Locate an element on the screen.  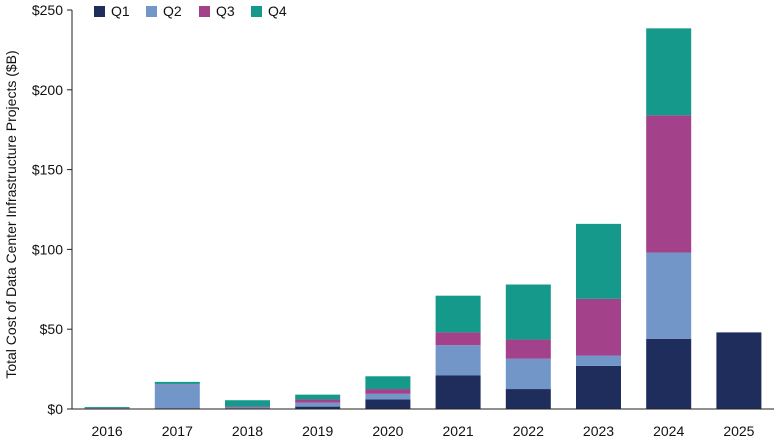
x-tick-label: 2020 is located at coordinates (387, 431).